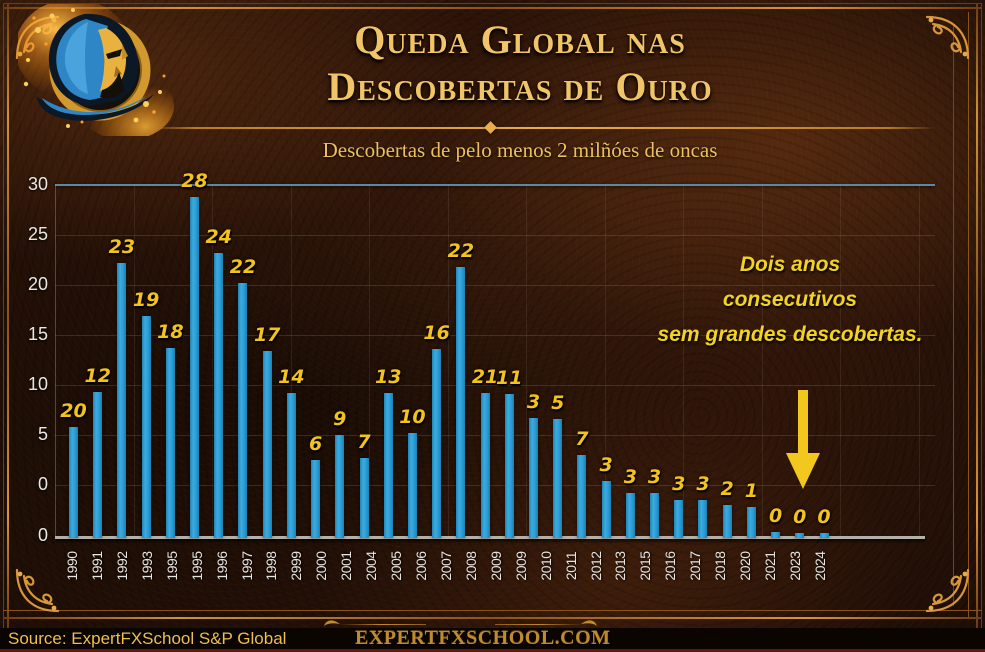 The height and width of the screenshot is (652, 985). What do you see at coordinates (37, 334) in the screenshot?
I see `y-tick-label: 15` at bounding box center [37, 334].